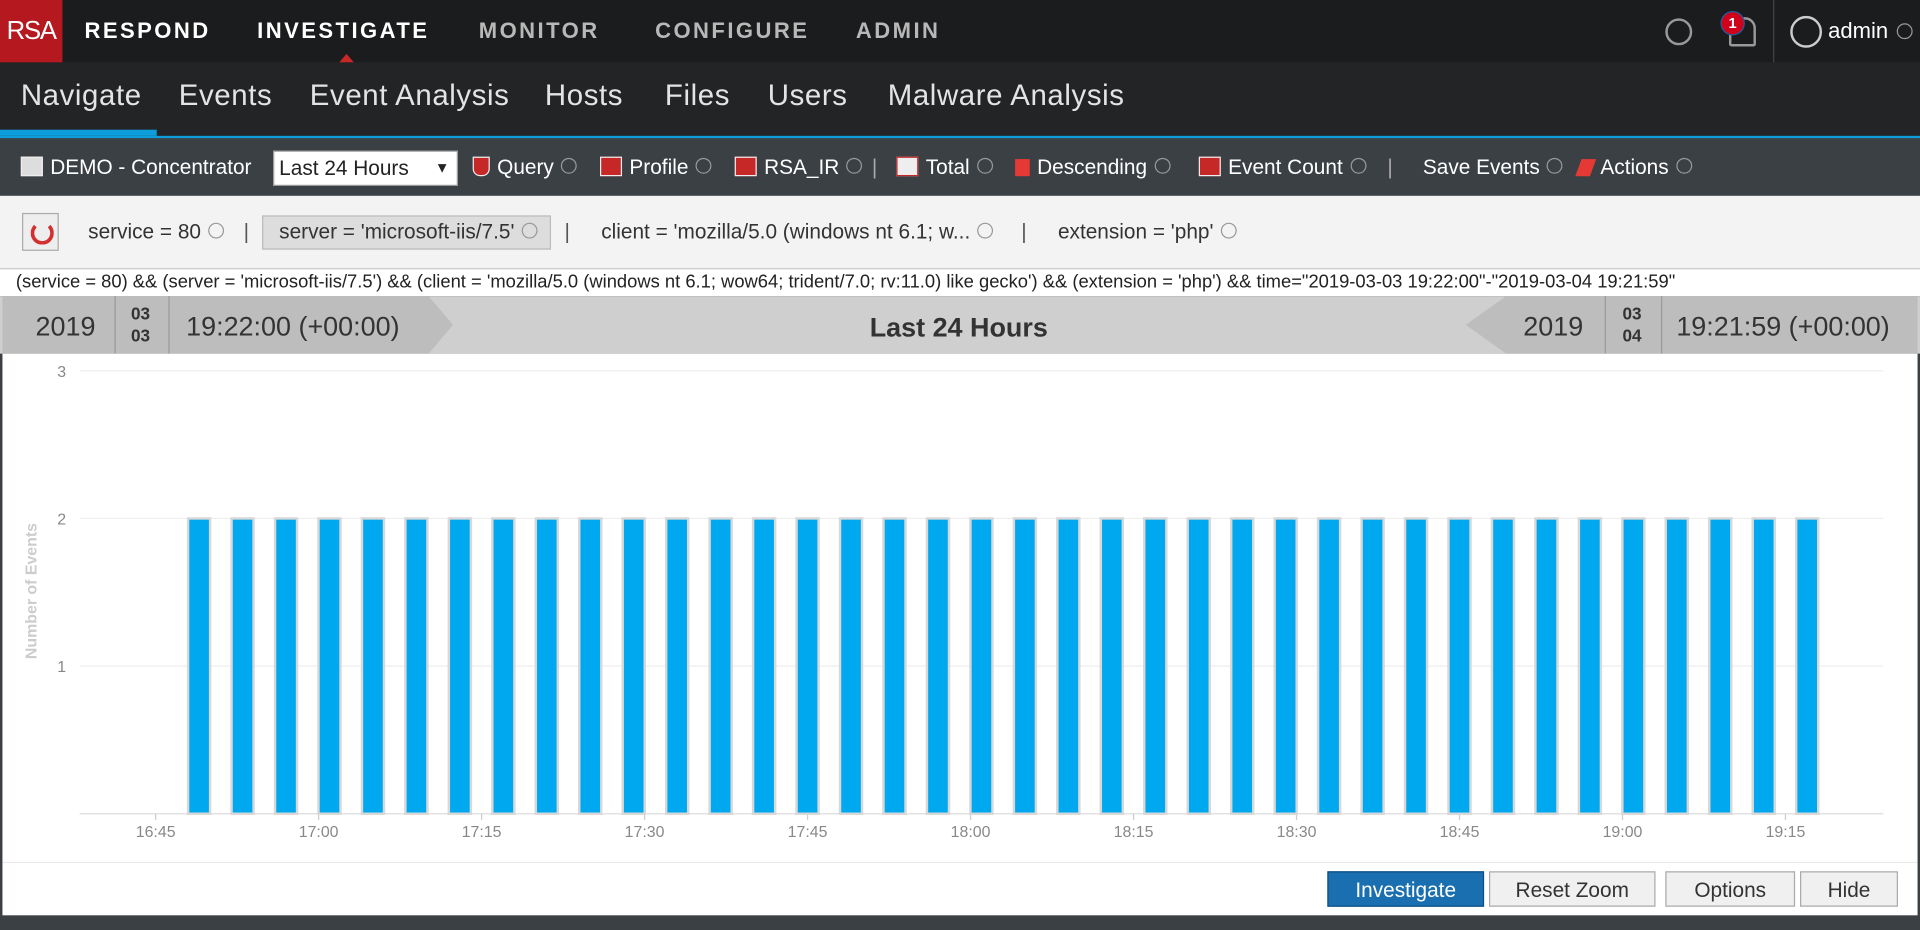  I want to click on logo: RSA, so click(31, 31).